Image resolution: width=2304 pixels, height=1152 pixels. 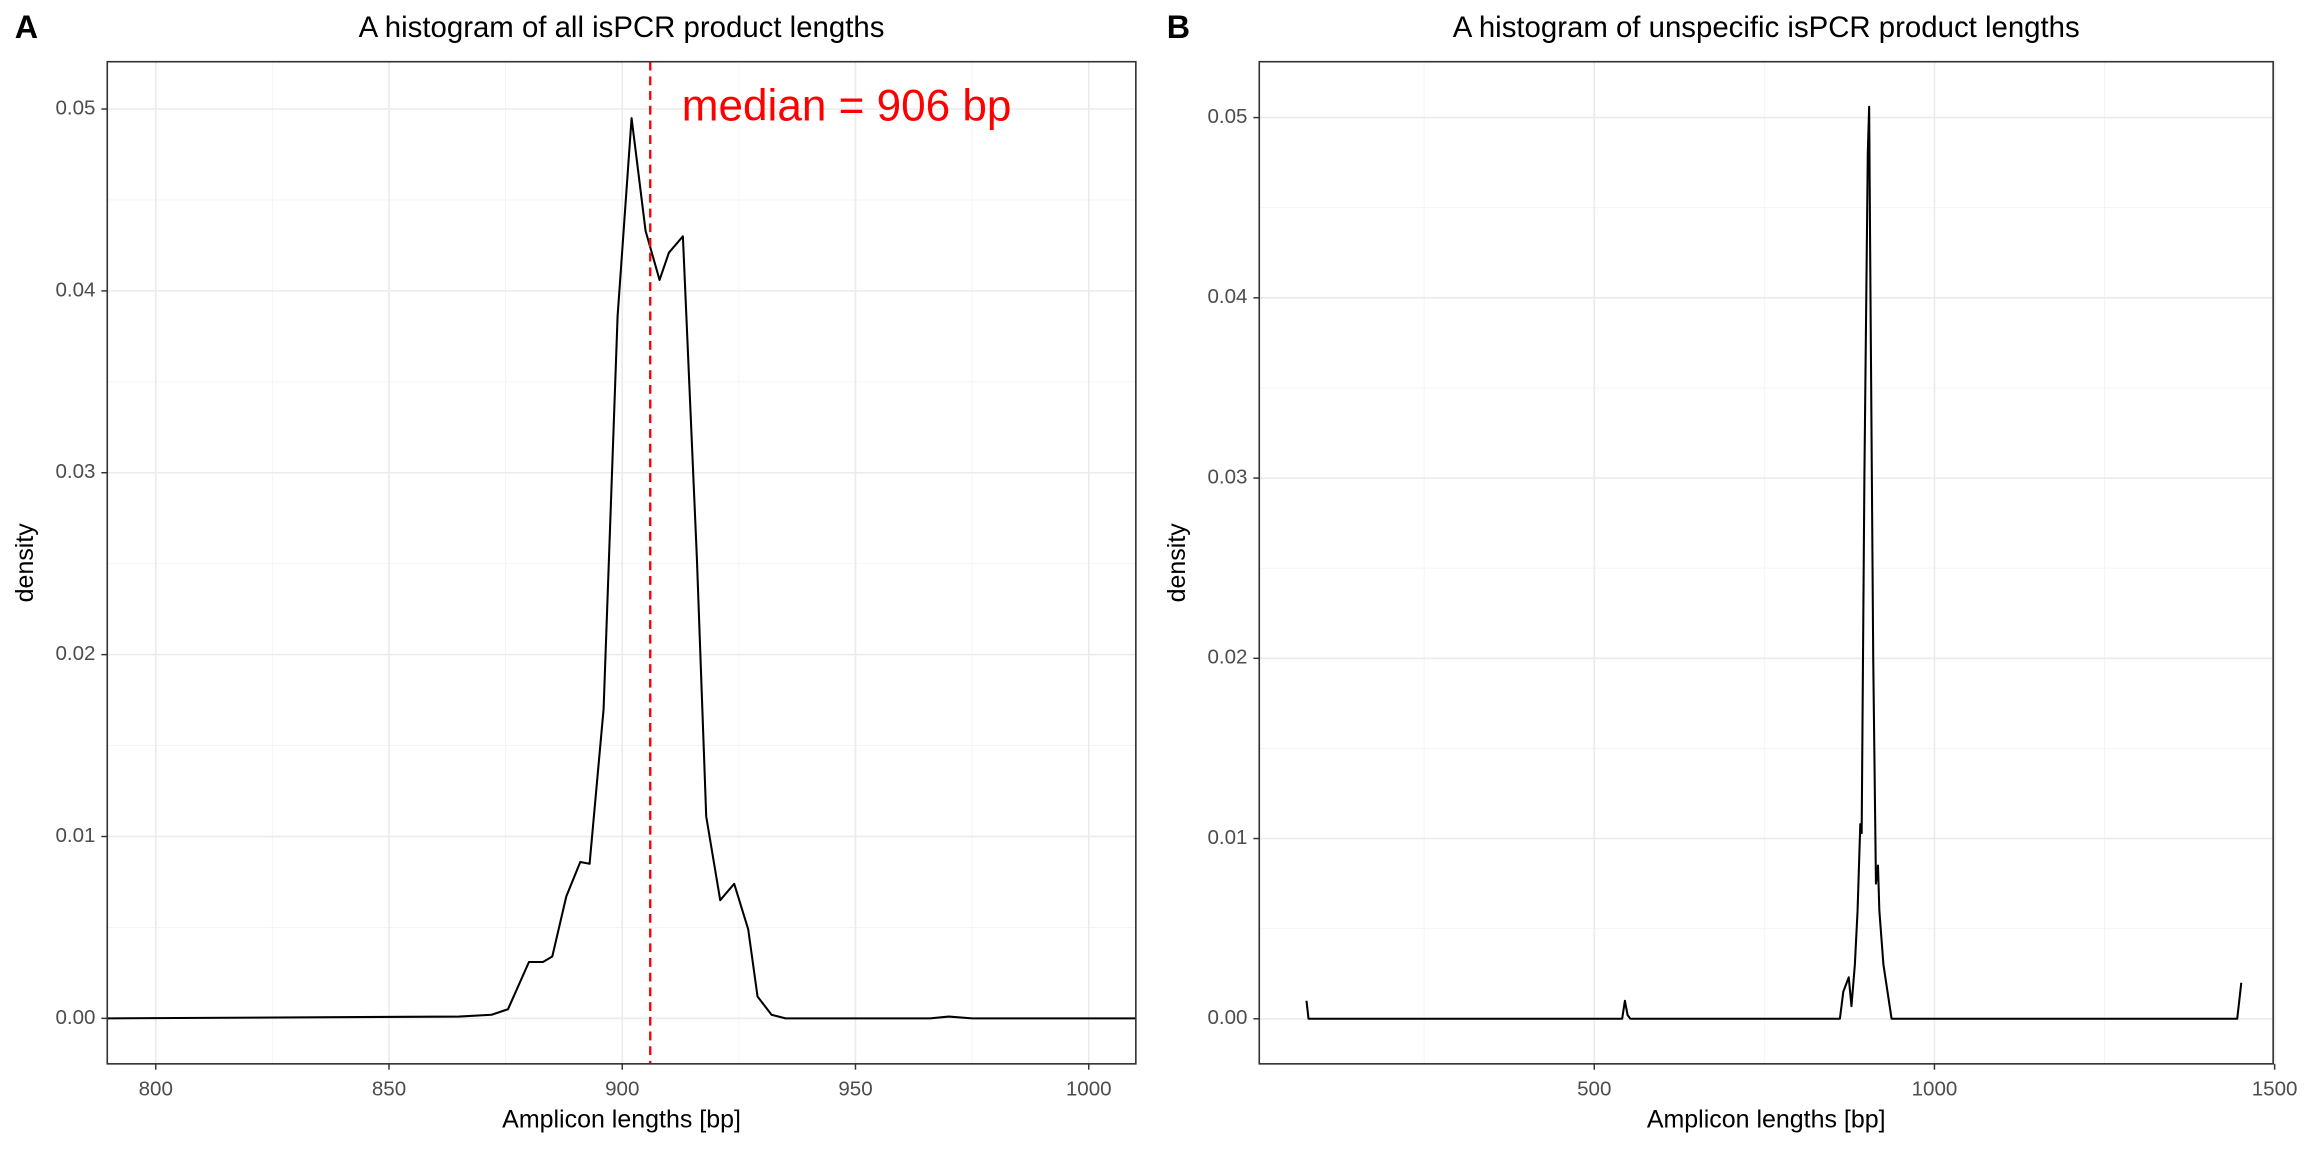 I want to click on panel-label: A, so click(x=26, y=27).